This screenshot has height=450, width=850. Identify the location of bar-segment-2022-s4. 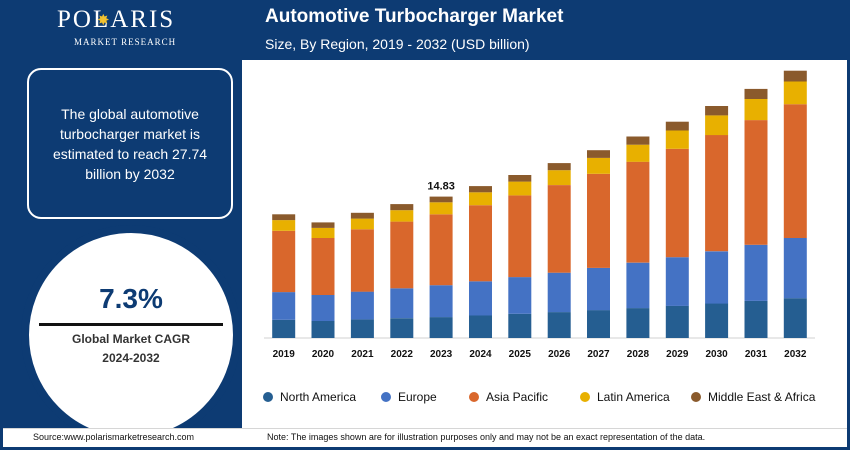
(402, 207).